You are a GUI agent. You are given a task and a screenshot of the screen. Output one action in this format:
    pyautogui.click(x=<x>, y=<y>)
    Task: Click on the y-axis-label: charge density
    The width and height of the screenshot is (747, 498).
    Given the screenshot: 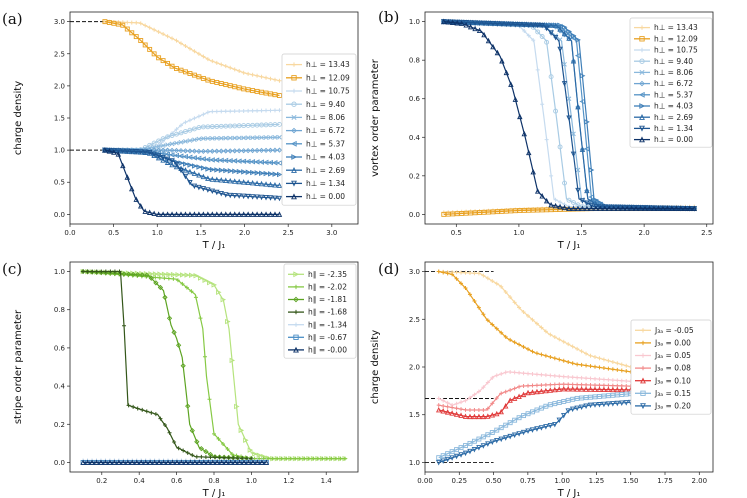 What is the action you would take?
    pyautogui.click(x=18, y=118)
    